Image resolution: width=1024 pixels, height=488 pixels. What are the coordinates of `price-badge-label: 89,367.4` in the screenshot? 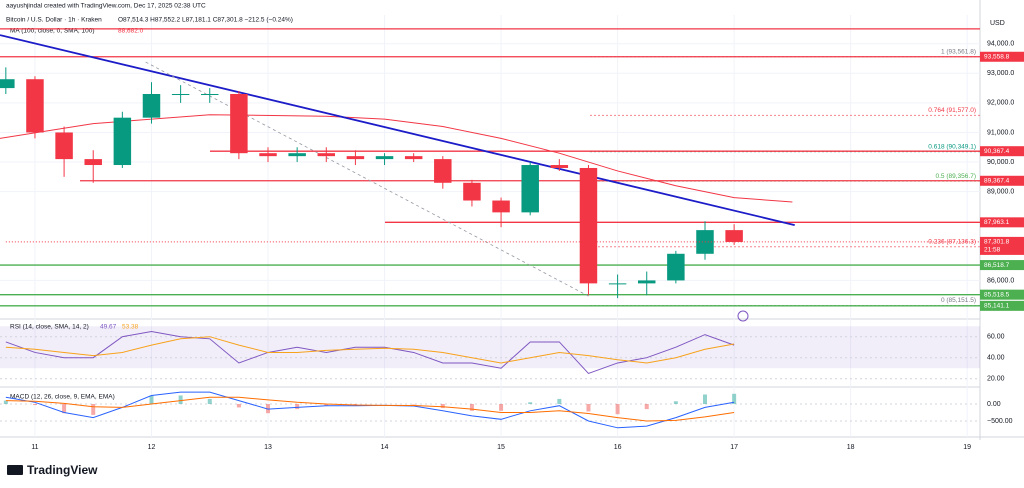 It's located at (997, 180).